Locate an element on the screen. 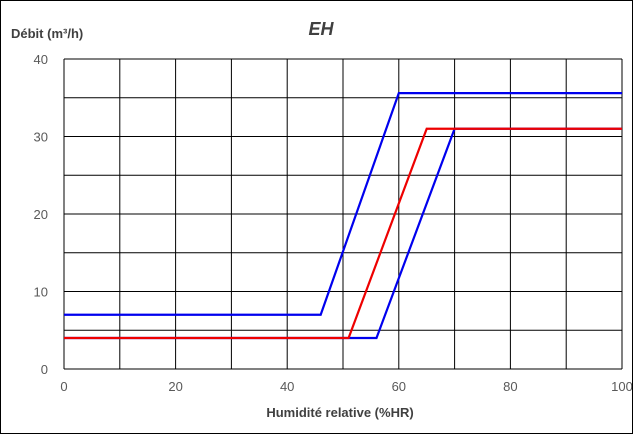 The image size is (633, 438). x-tick-label: 40 is located at coordinates (287, 386).